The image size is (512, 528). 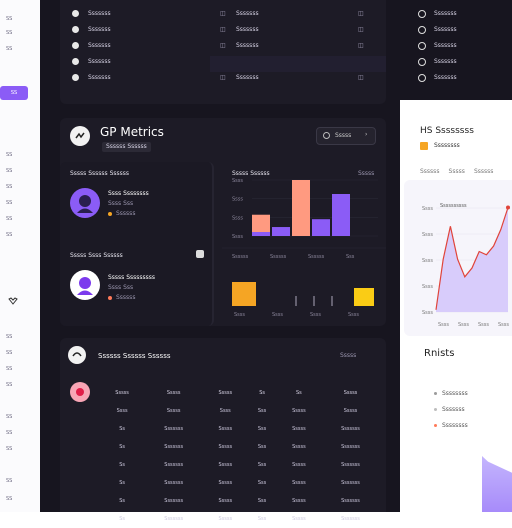 What do you see at coordinates (262, 411) in the screenshot?
I see `table-cell: Sss` at bounding box center [262, 411].